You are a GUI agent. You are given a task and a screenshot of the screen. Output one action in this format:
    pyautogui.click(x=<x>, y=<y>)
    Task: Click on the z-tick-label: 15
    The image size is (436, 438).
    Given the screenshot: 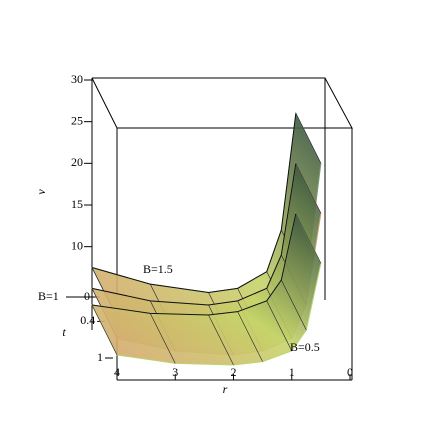 What is the action you would take?
    pyautogui.click(x=77, y=204)
    